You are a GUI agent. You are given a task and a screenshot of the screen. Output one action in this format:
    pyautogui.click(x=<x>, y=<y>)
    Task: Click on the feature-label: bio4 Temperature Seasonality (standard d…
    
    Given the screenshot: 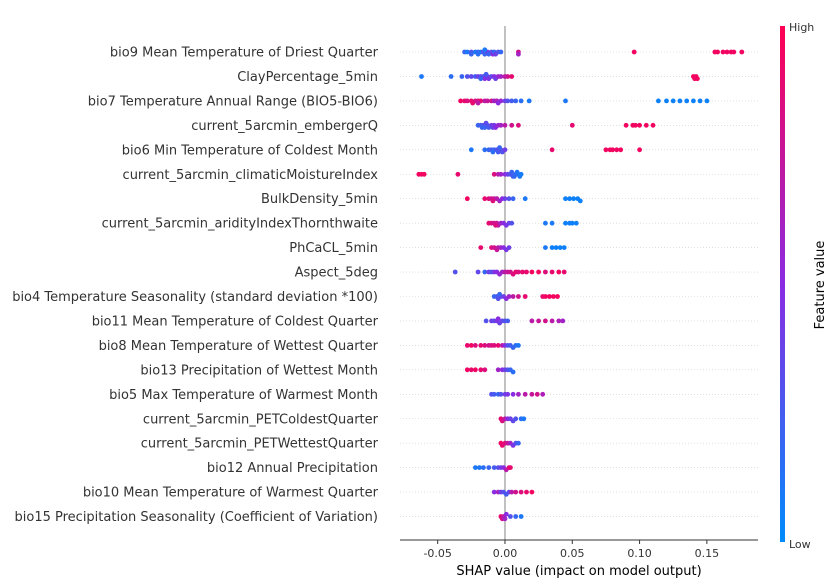 What is the action you would take?
    pyautogui.click(x=195, y=297)
    